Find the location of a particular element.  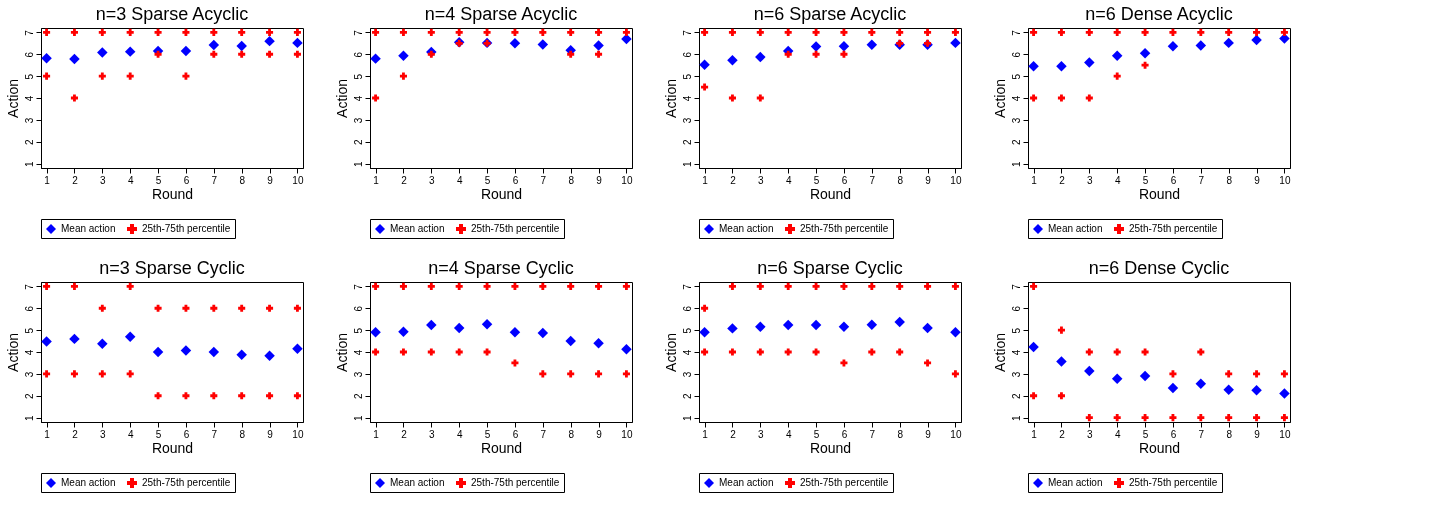

chart-title: n=6 Dense Cyclic is located at coordinates (1159, 268).